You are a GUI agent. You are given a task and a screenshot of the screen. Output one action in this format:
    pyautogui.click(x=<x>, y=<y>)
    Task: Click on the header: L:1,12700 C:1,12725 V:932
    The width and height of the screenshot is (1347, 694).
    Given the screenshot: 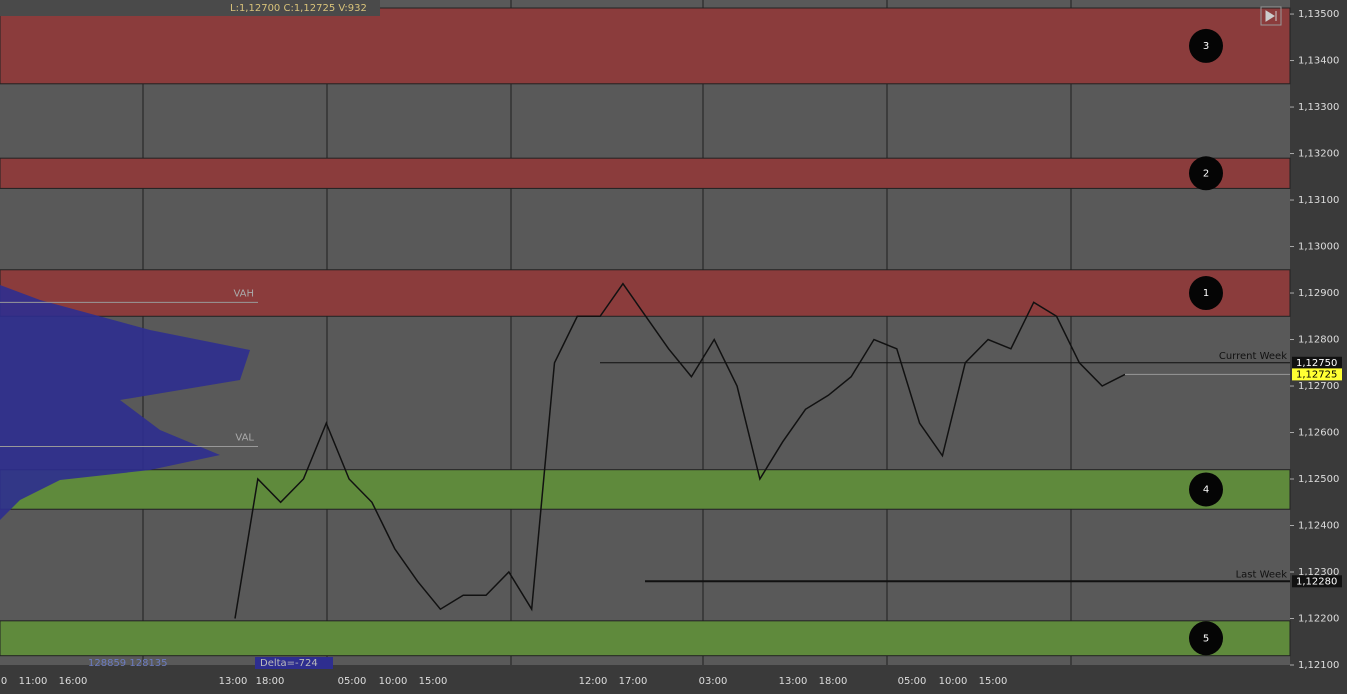 What is the action you would take?
    pyautogui.click(x=298, y=8)
    